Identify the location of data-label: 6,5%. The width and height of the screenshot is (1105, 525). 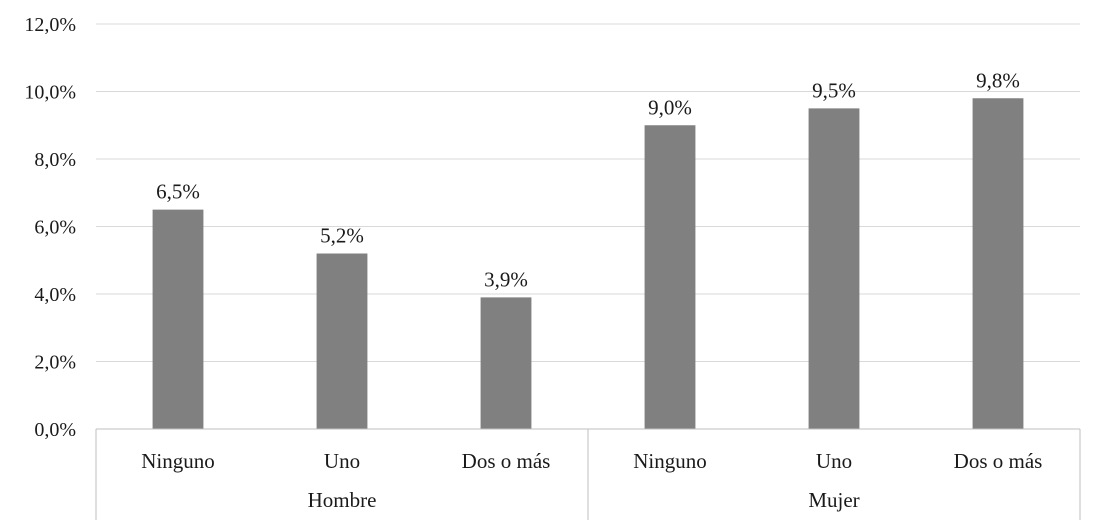
(178, 192).